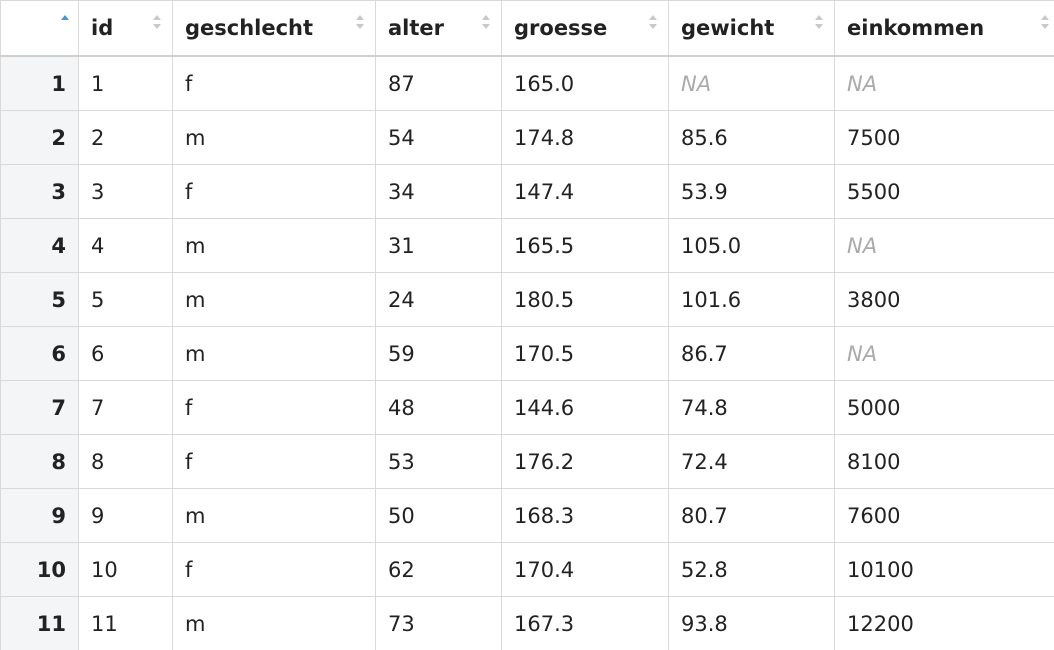 This screenshot has height=650, width=1054. I want to click on cell: 147.4, so click(585, 191).